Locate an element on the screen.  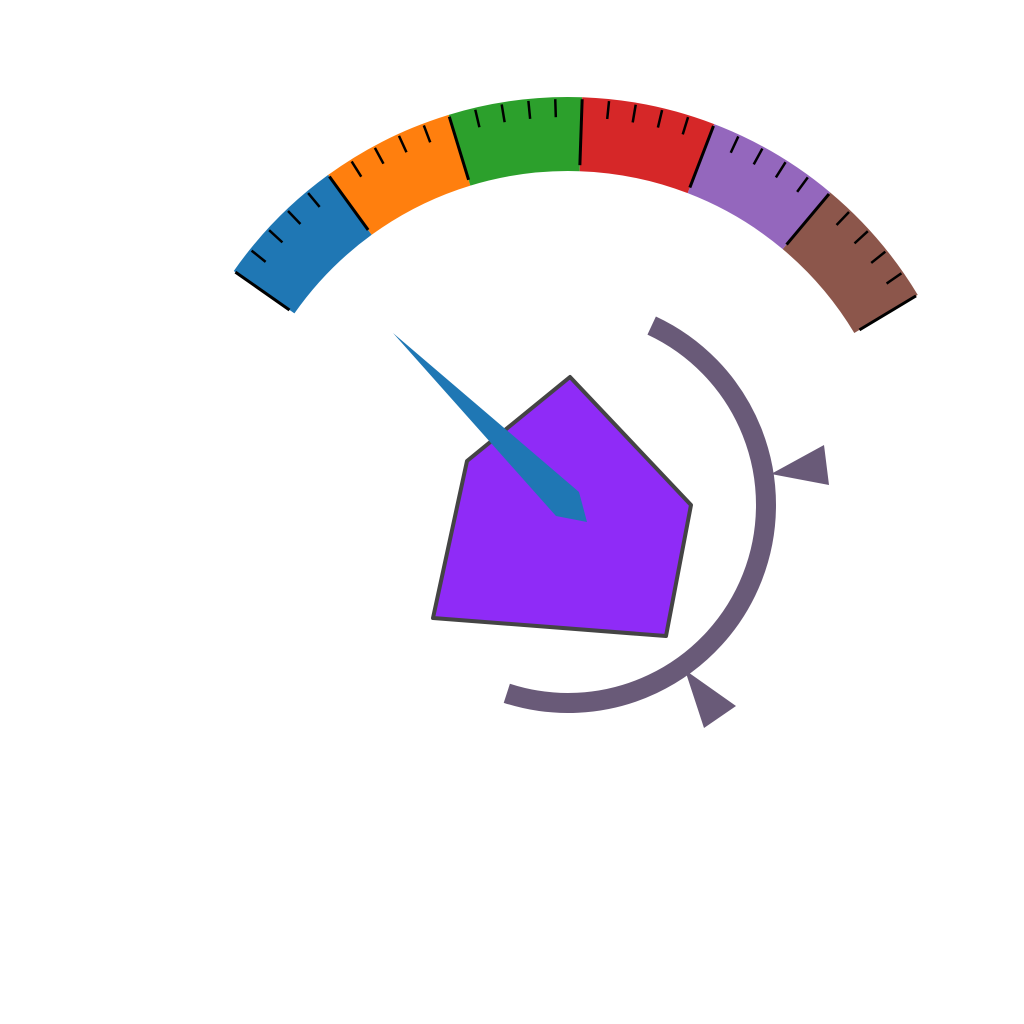
side-arc is located at coordinates (639, 514).